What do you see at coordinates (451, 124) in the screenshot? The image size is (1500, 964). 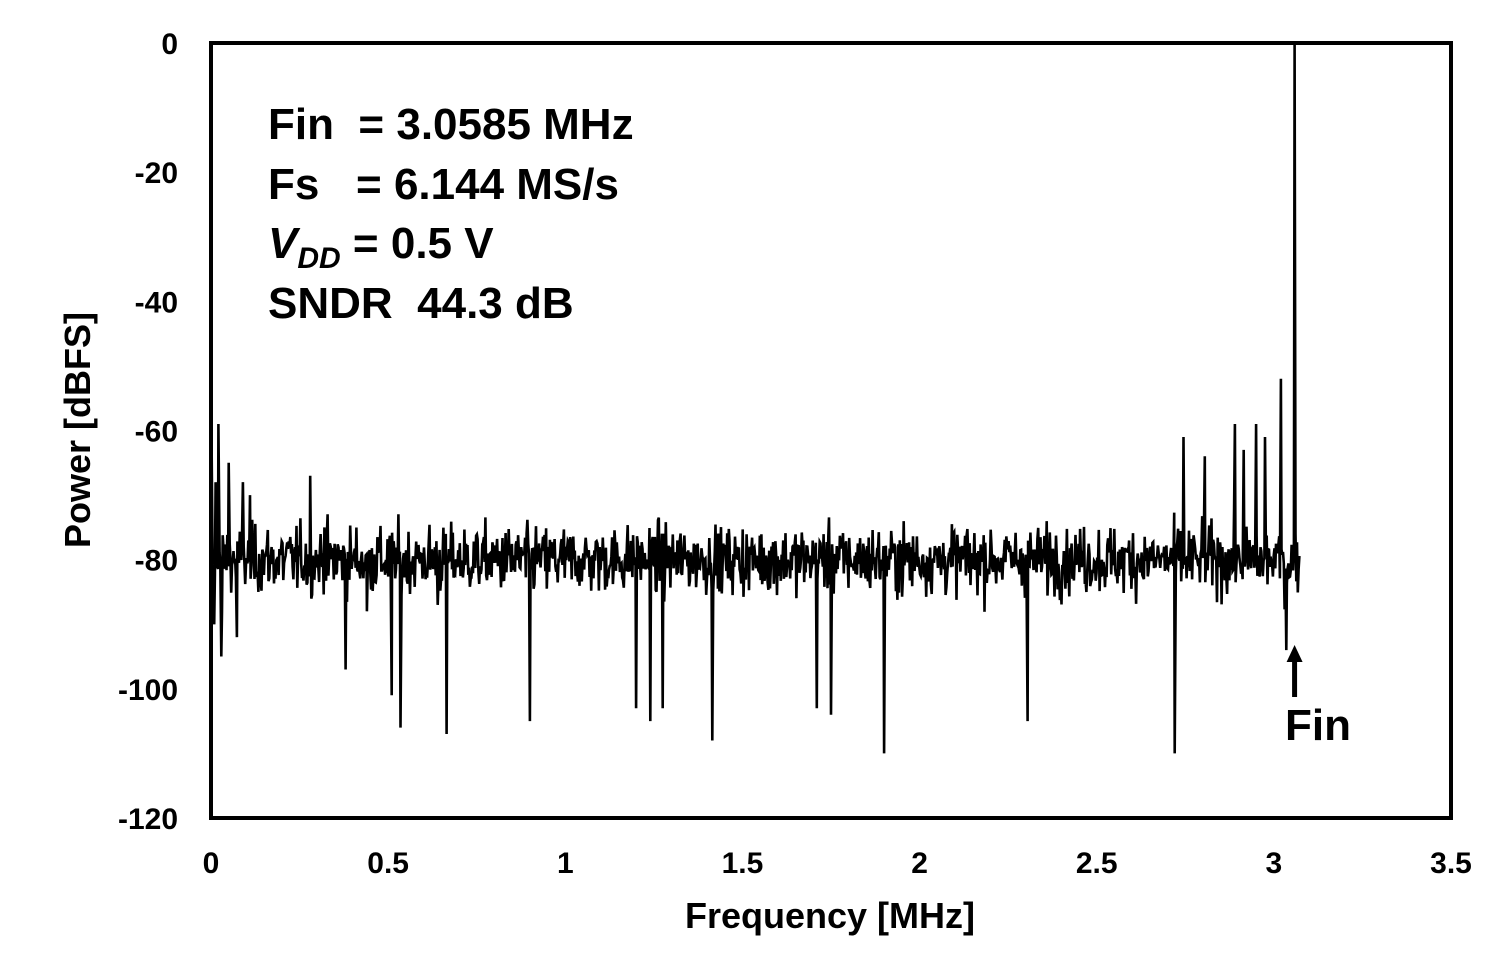 I see `annotation-fin: Fin = 3.0585 MHz` at bounding box center [451, 124].